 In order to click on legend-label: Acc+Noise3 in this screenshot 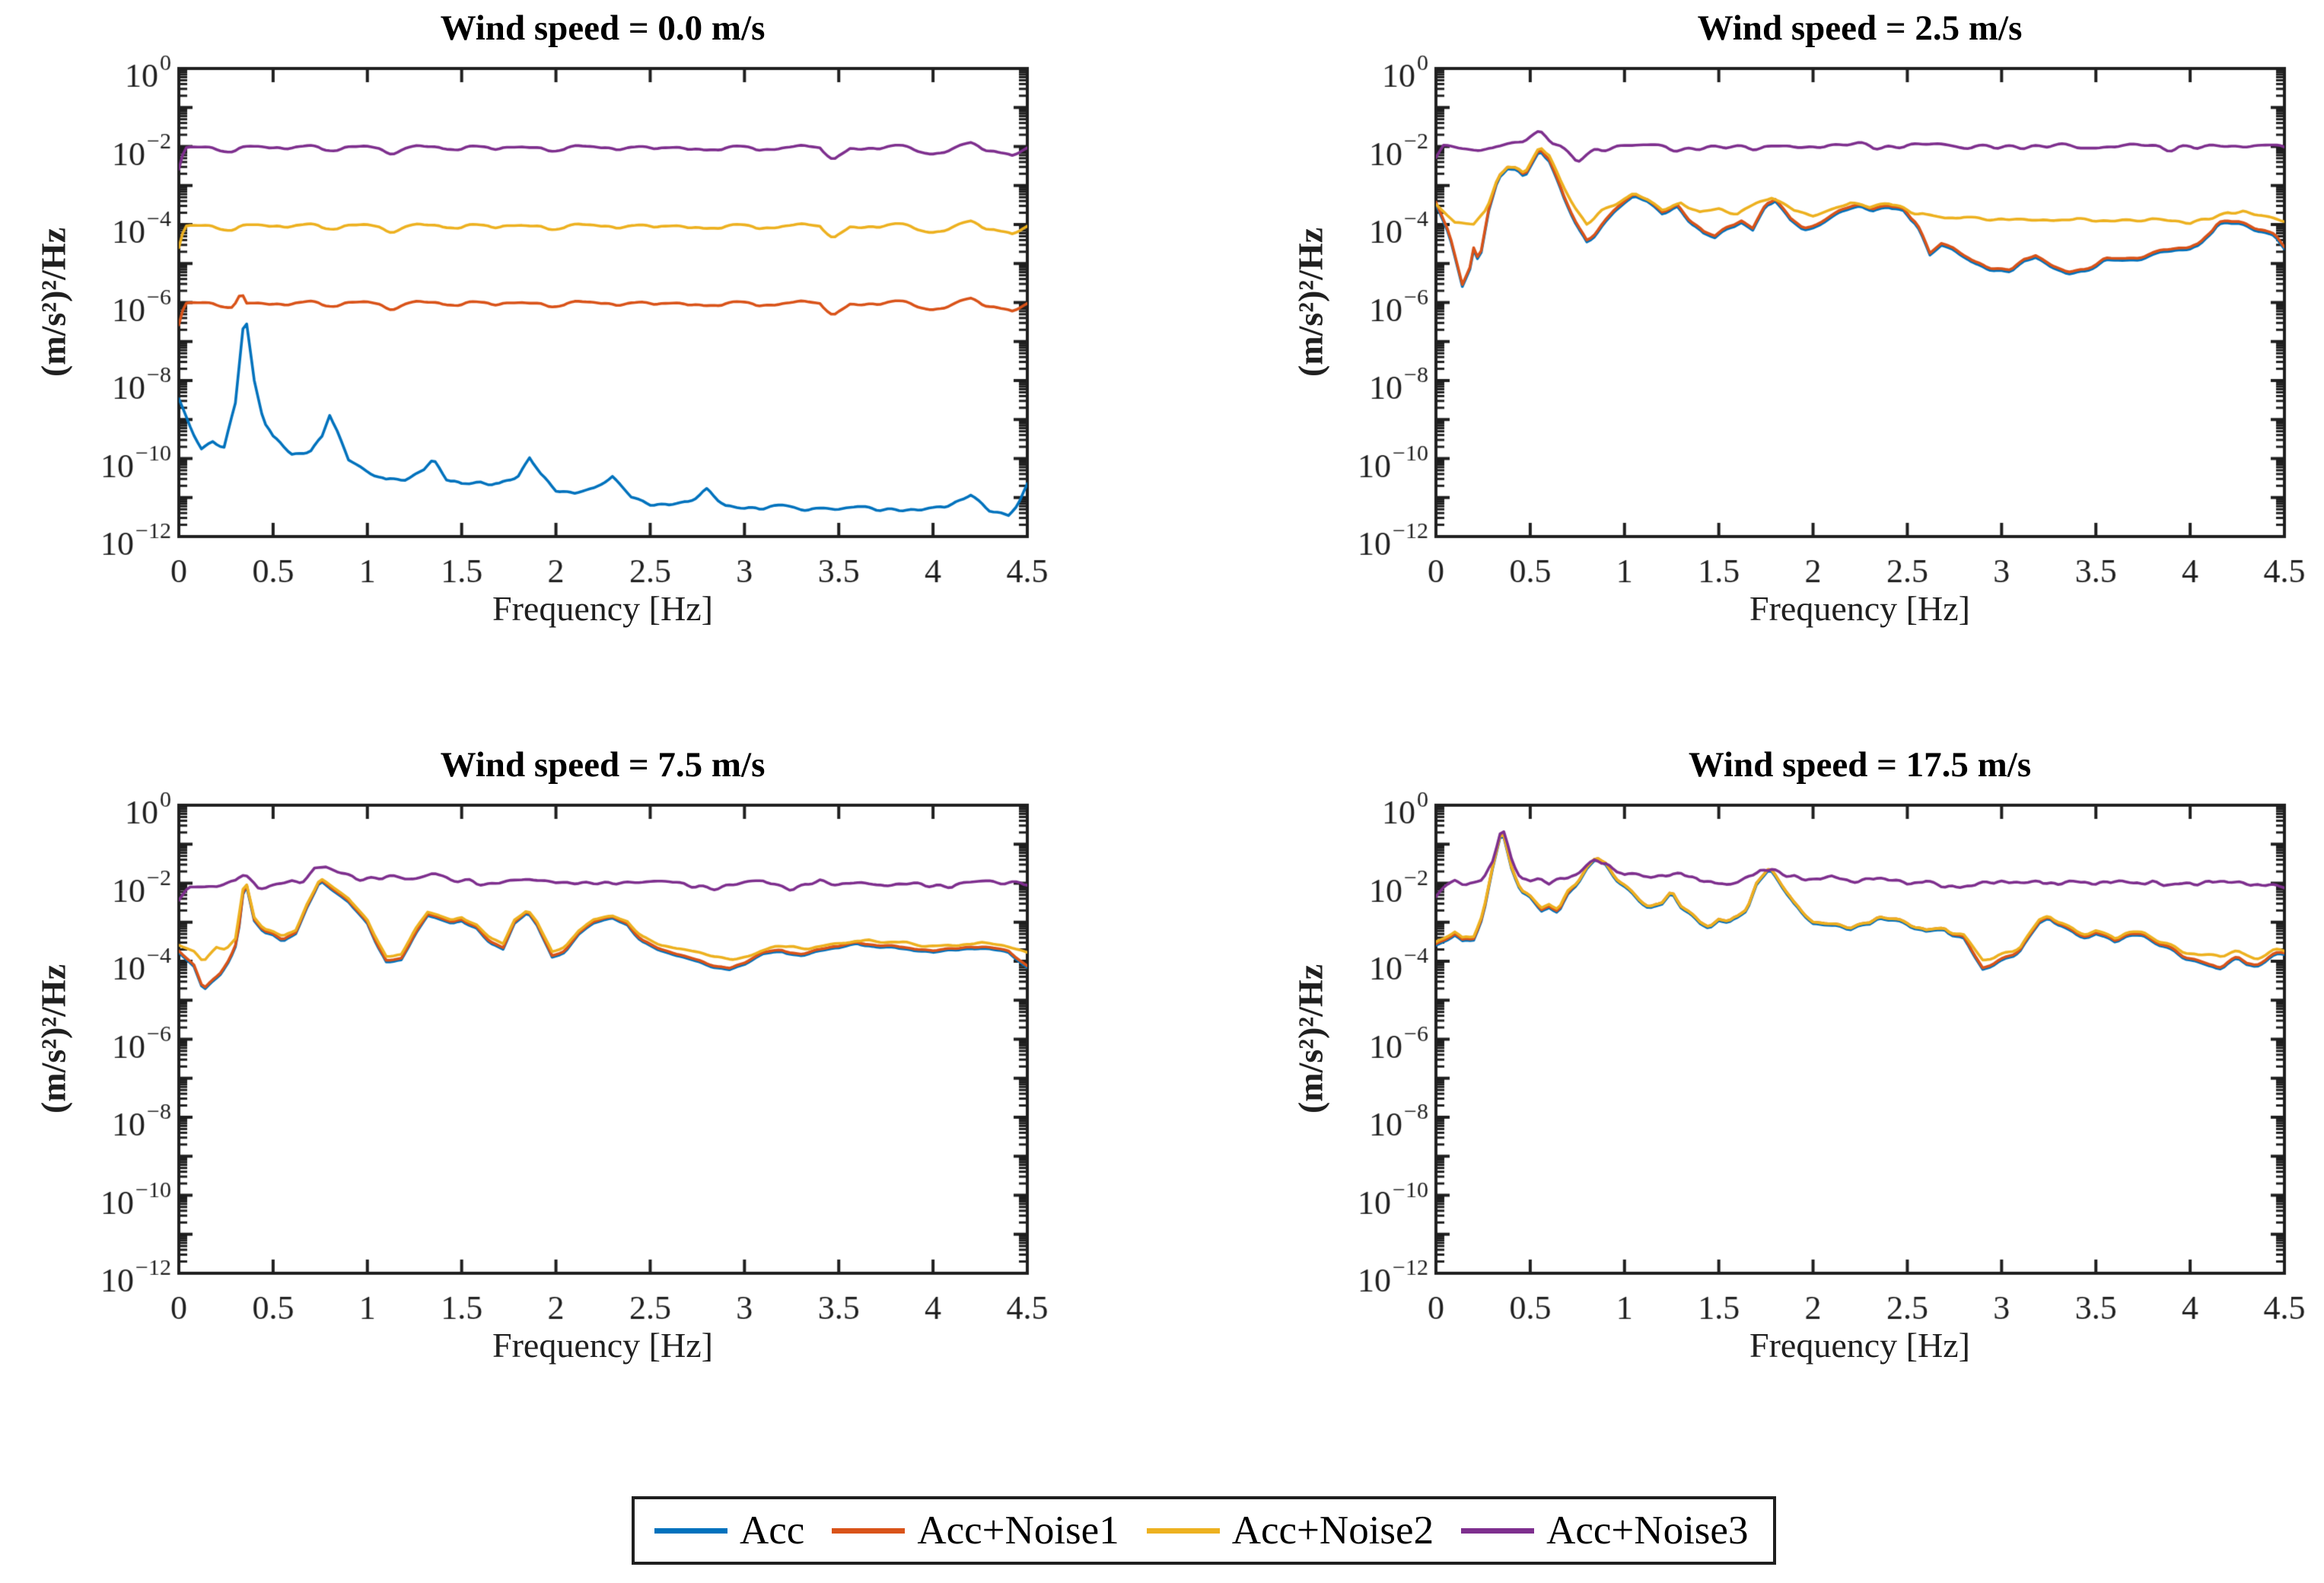, I will do `click(1647, 1530)`.